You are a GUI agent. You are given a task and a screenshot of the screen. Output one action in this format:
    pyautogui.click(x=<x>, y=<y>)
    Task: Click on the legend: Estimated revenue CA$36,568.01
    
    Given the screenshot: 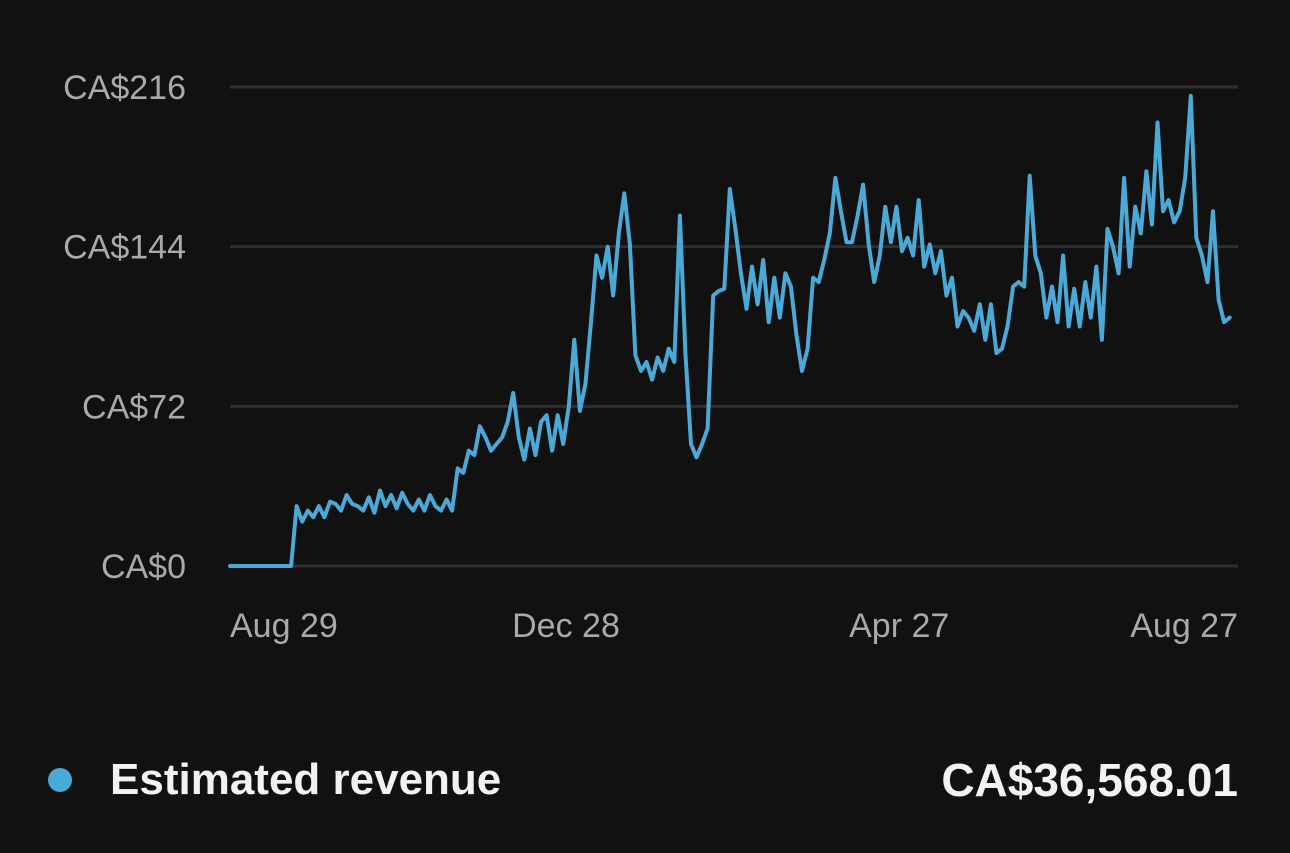 What is the action you would take?
    pyautogui.click(x=643, y=780)
    